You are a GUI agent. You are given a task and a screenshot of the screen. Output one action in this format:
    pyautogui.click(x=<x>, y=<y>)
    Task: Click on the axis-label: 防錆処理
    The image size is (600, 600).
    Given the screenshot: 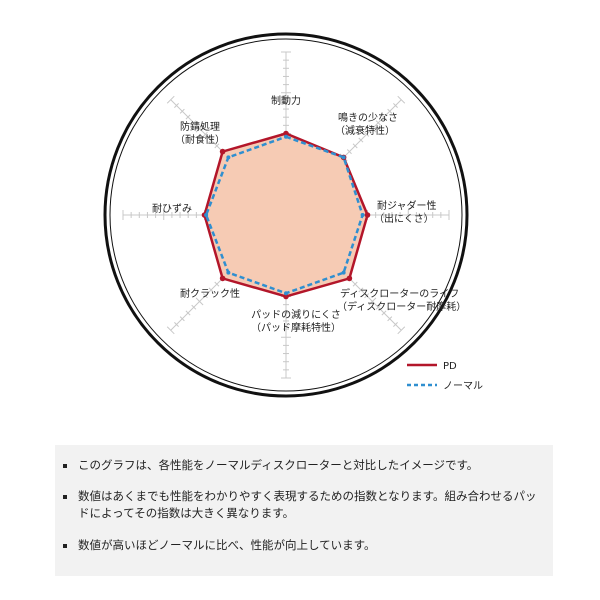 What is the action you would take?
    pyautogui.click(x=200, y=126)
    